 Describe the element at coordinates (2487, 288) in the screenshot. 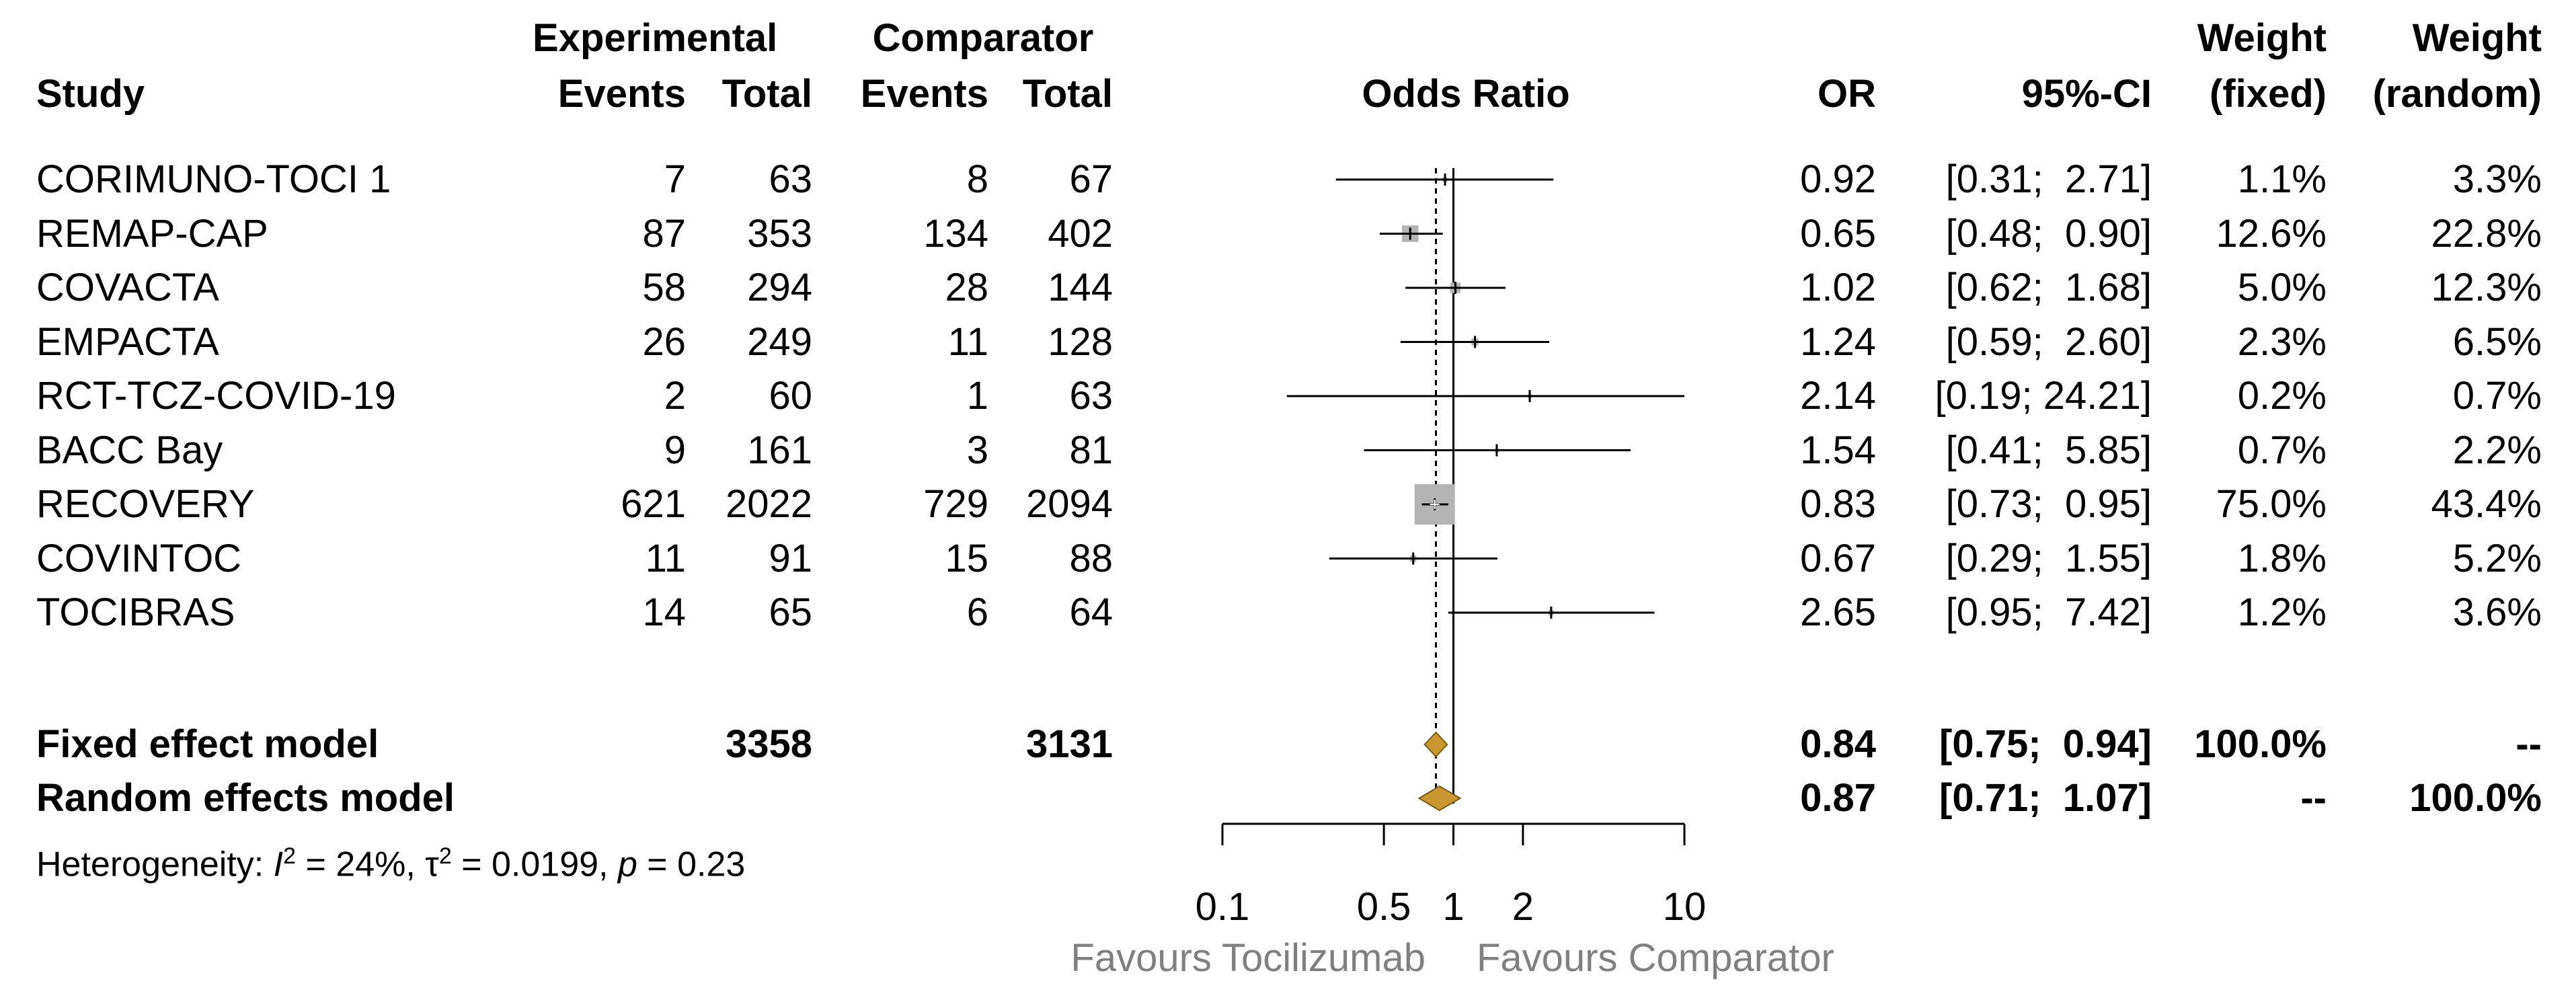

I see `weight-random: 12.3%` at that location.